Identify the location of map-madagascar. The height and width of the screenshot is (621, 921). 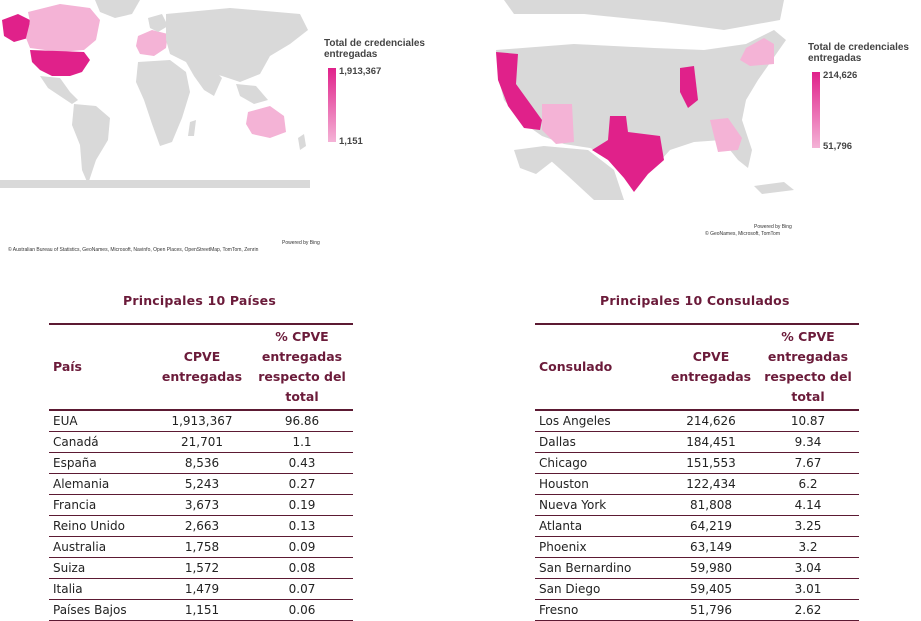
(192, 128).